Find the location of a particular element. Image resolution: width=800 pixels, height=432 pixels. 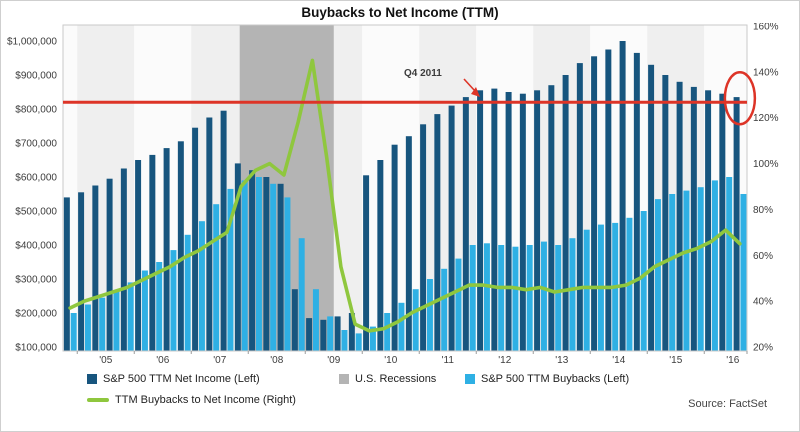

svg-text: $300,000 is located at coordinates (36, 280).